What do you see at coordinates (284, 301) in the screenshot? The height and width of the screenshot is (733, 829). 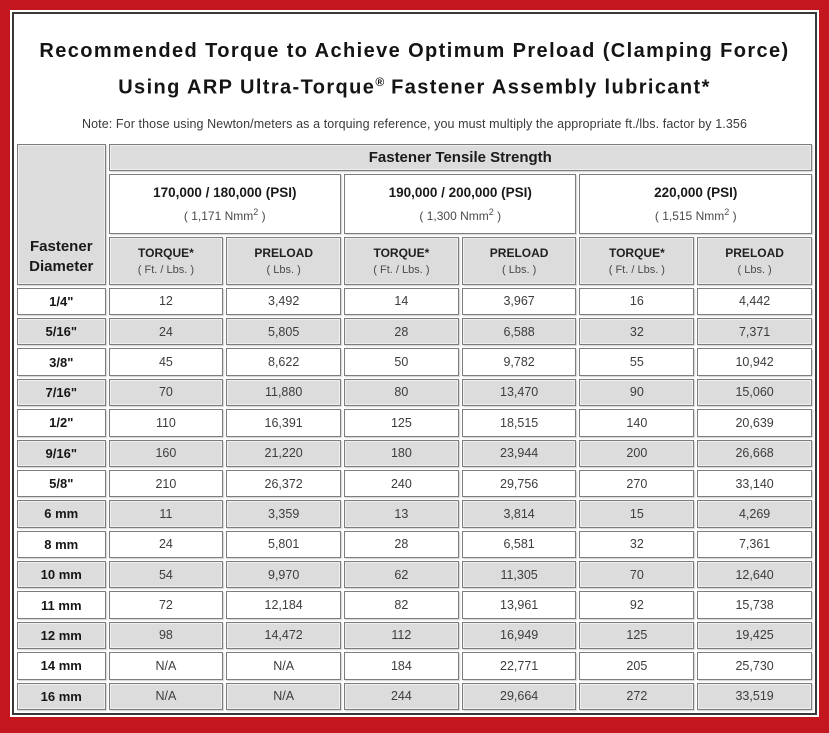 I see `preload-value-cell: 3,492` at bounding box center [284, 301].